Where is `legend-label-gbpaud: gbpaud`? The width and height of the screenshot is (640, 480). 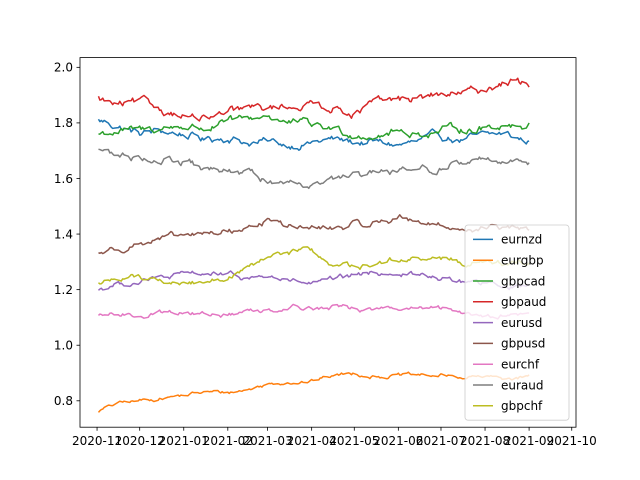 legend-label-gbpaud: gbpaud is located at coordinates (523, 302).